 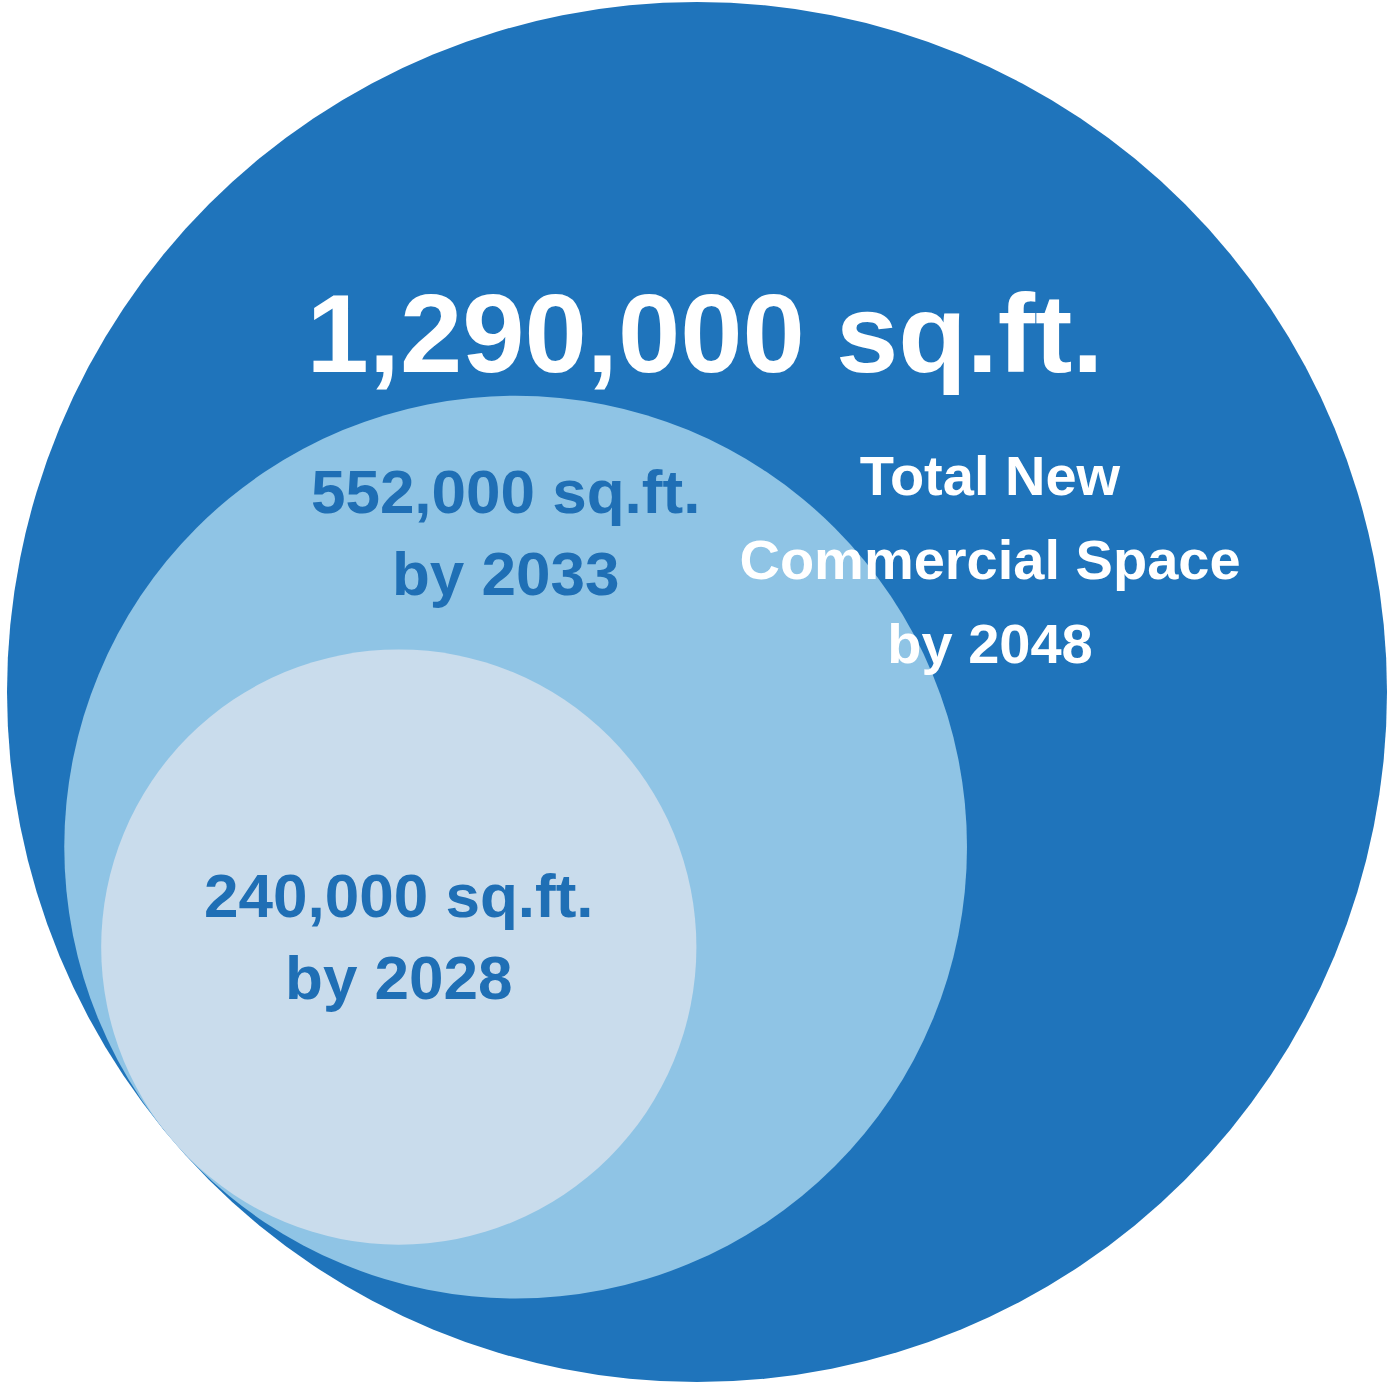 What do you see at coordinates (505, 573) in the screenshot?
I see `category-label: by 2033` at bounding box center [505, 573].